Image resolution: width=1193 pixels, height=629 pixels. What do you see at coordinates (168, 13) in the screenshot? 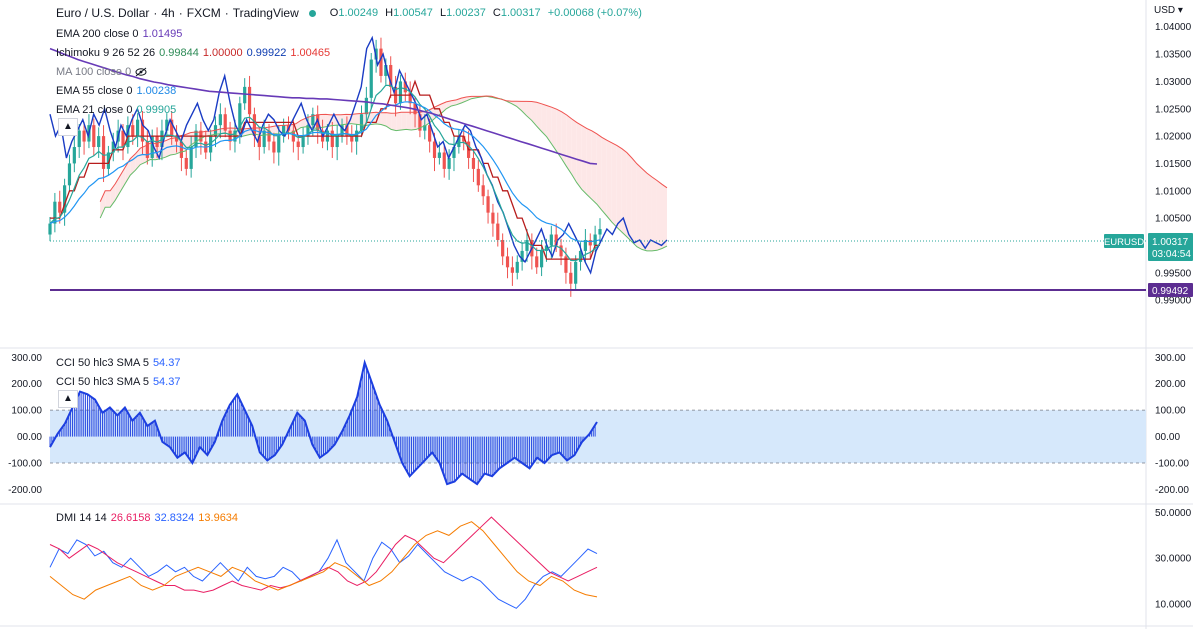
I see `interval: 4h` at bounding box center [168, 13].